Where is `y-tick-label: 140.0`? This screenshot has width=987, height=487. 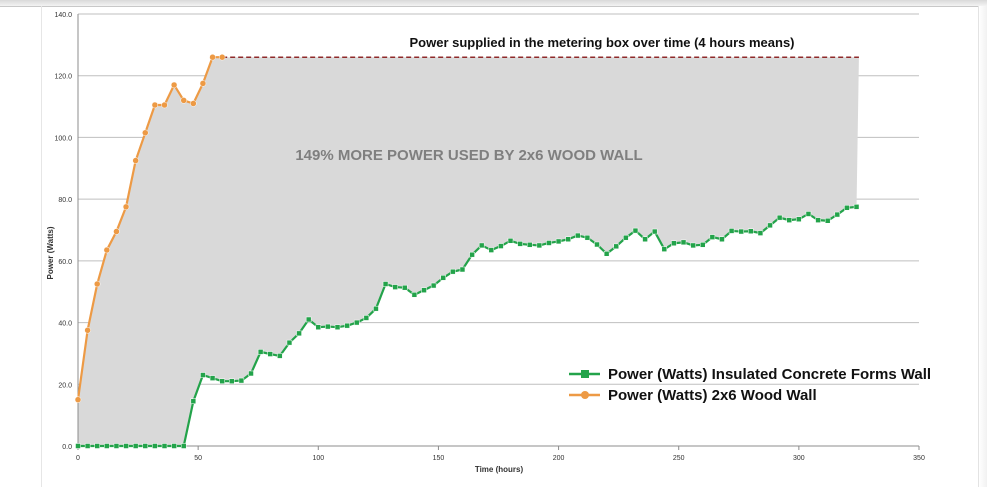 y-tick-label: 140.0 is located at coordinates (63, 15).